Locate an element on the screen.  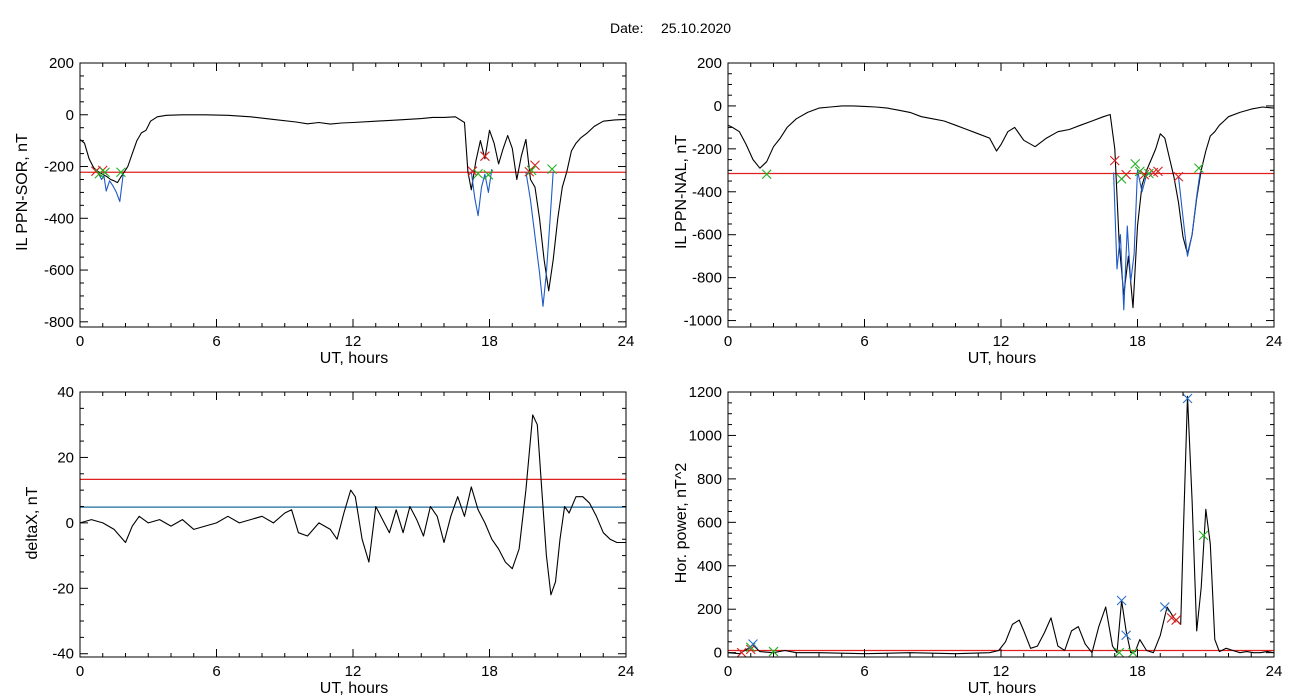
y-tick-label: -20 is located at coordinates (63, 588).